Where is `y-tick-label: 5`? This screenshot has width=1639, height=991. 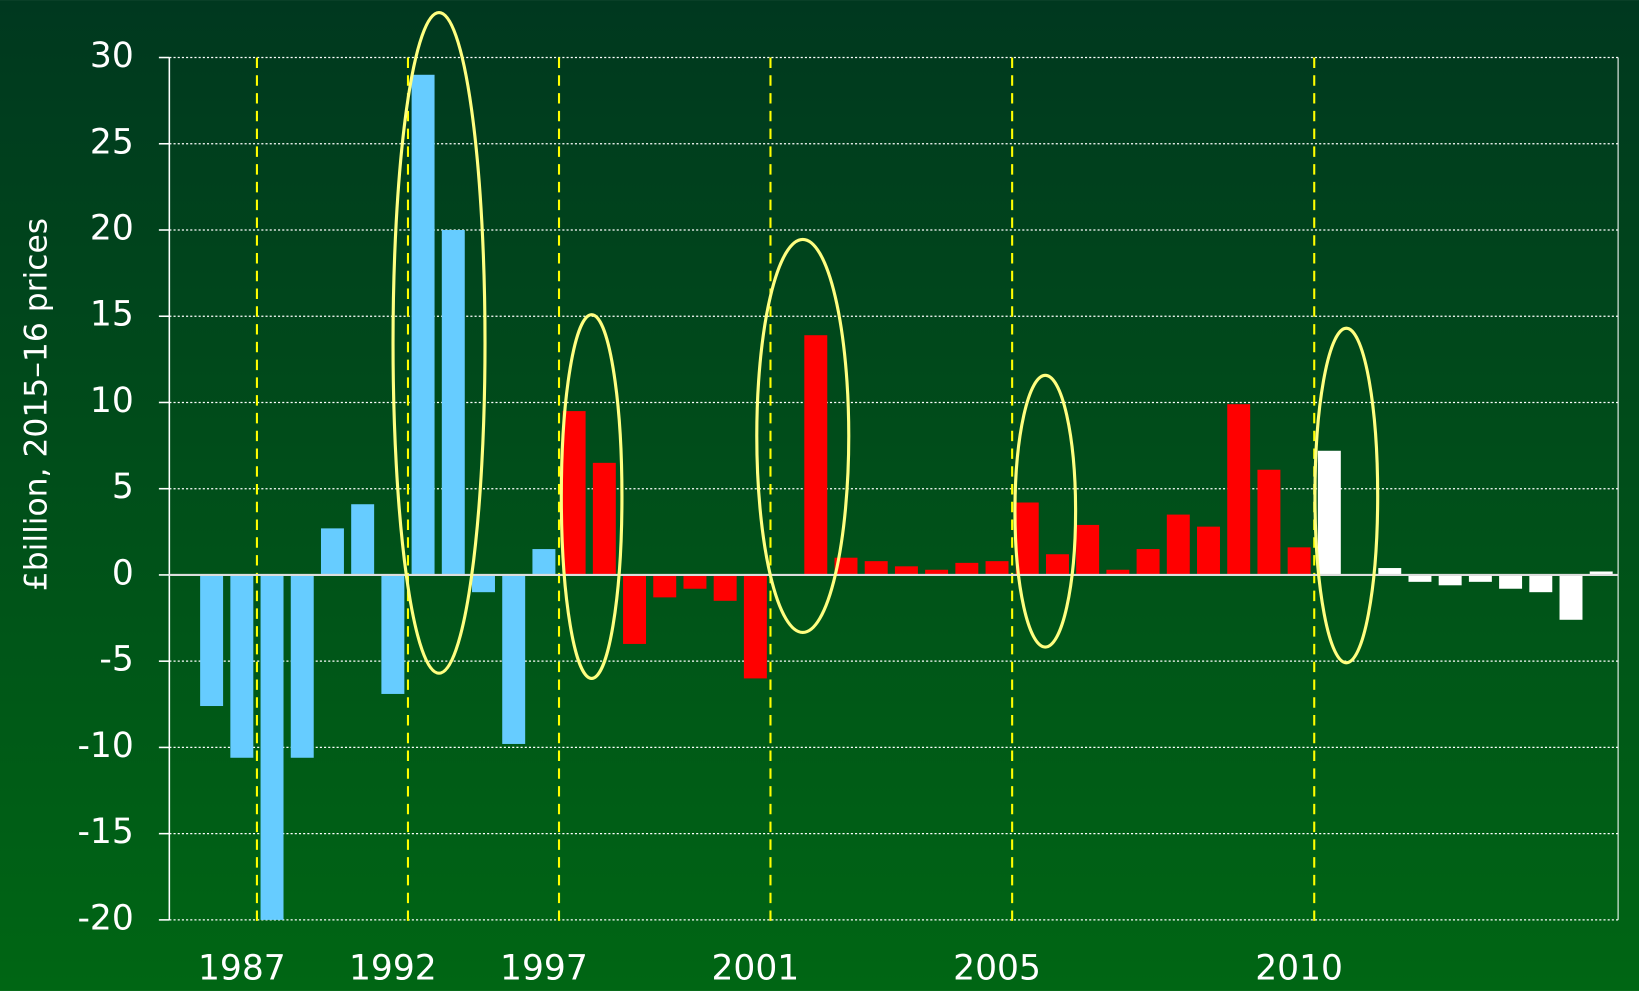 y-tick-label: 5 is located at coordinates (123, 487).